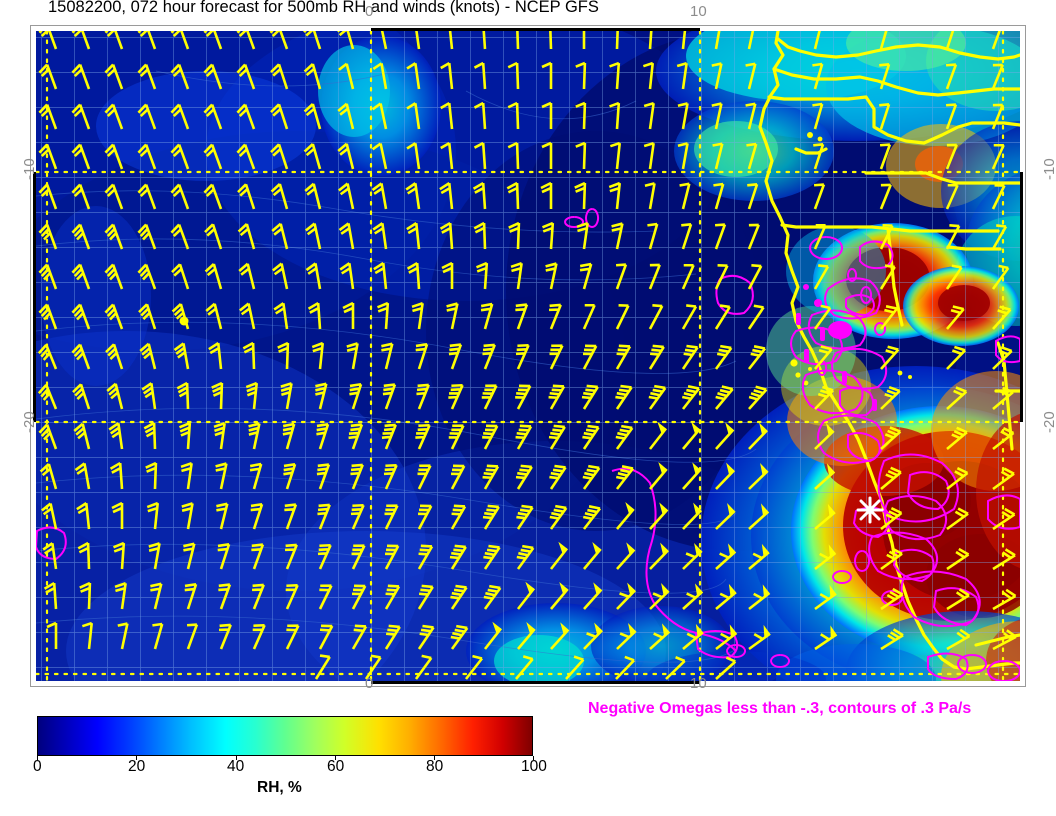  Describe the element at coordinates (870, 510) in the screenshot. I see `station-marker` at that location.